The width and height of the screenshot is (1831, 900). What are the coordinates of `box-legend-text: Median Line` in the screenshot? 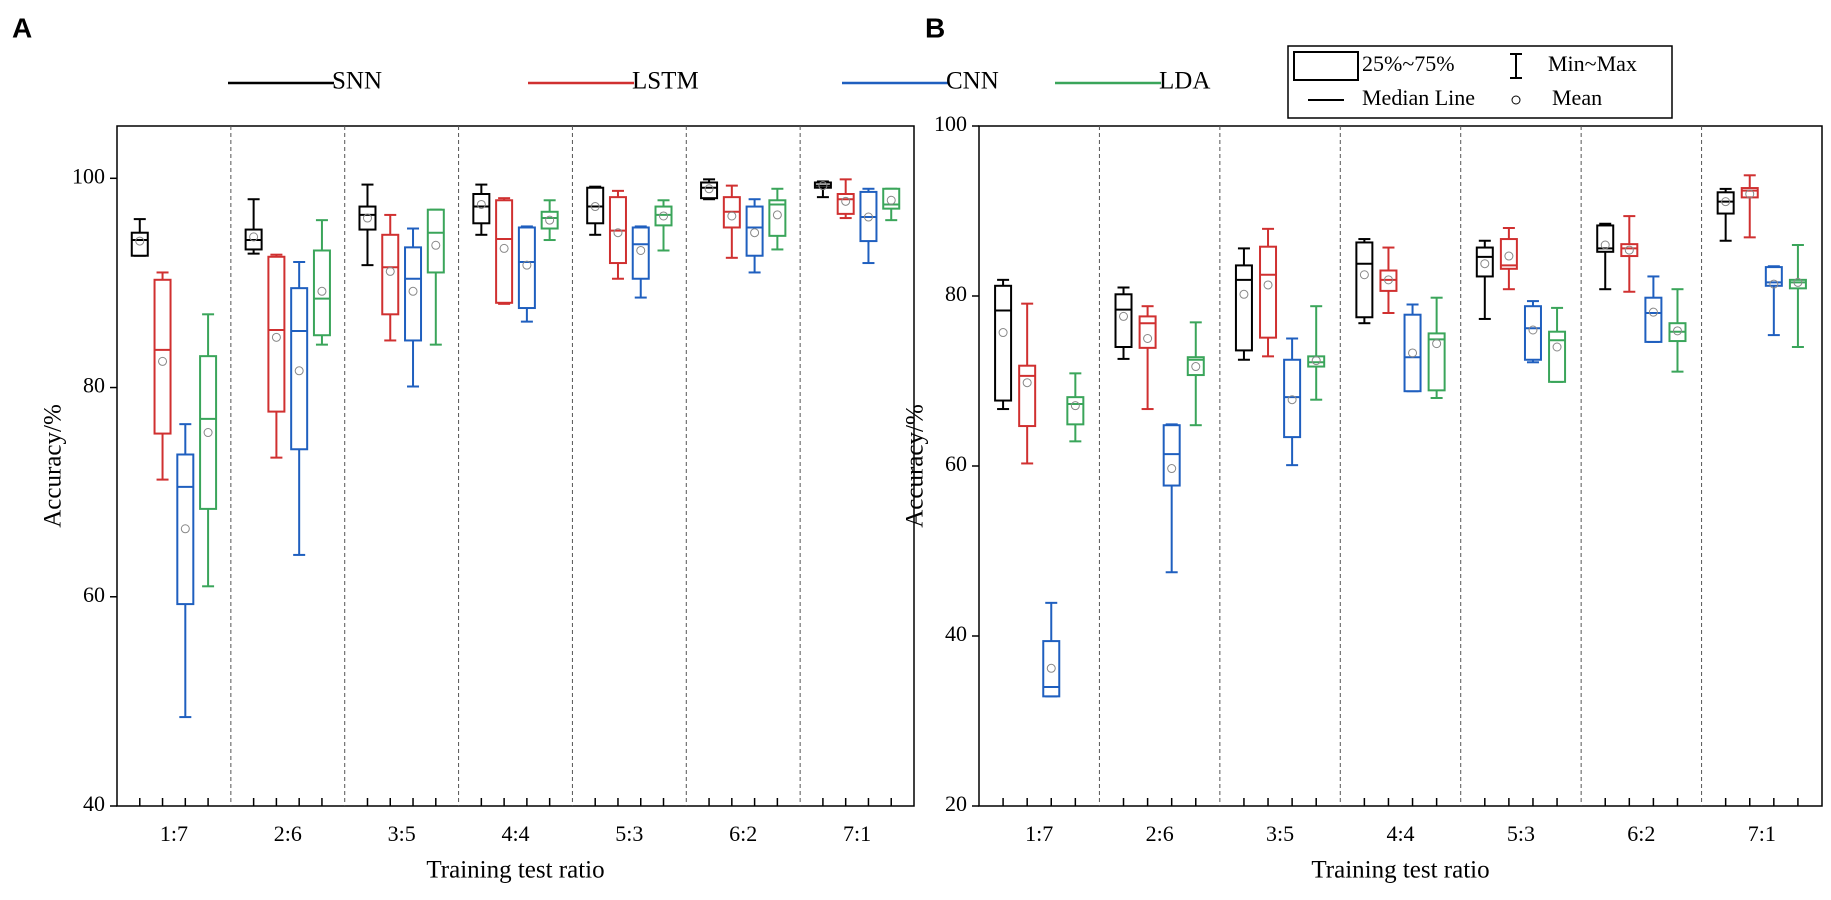 It's located at (1418, 97).